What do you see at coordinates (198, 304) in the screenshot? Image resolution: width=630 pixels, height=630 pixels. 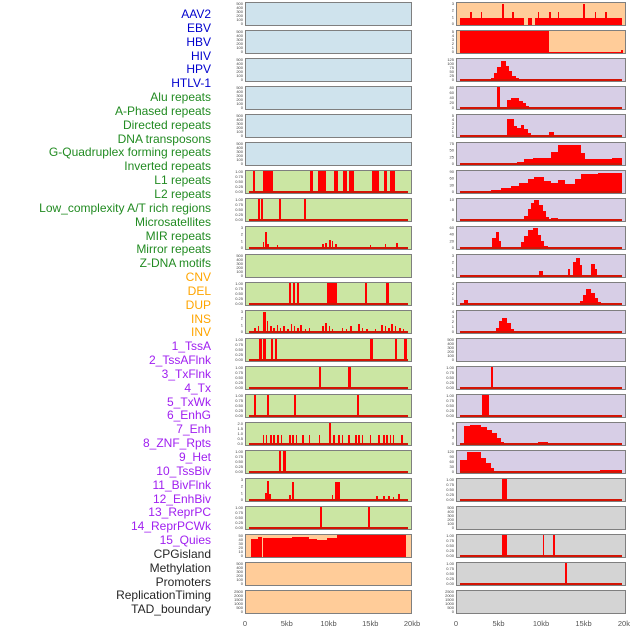 I see `track-label-dup: DUP` at bounding box center [198, 304].